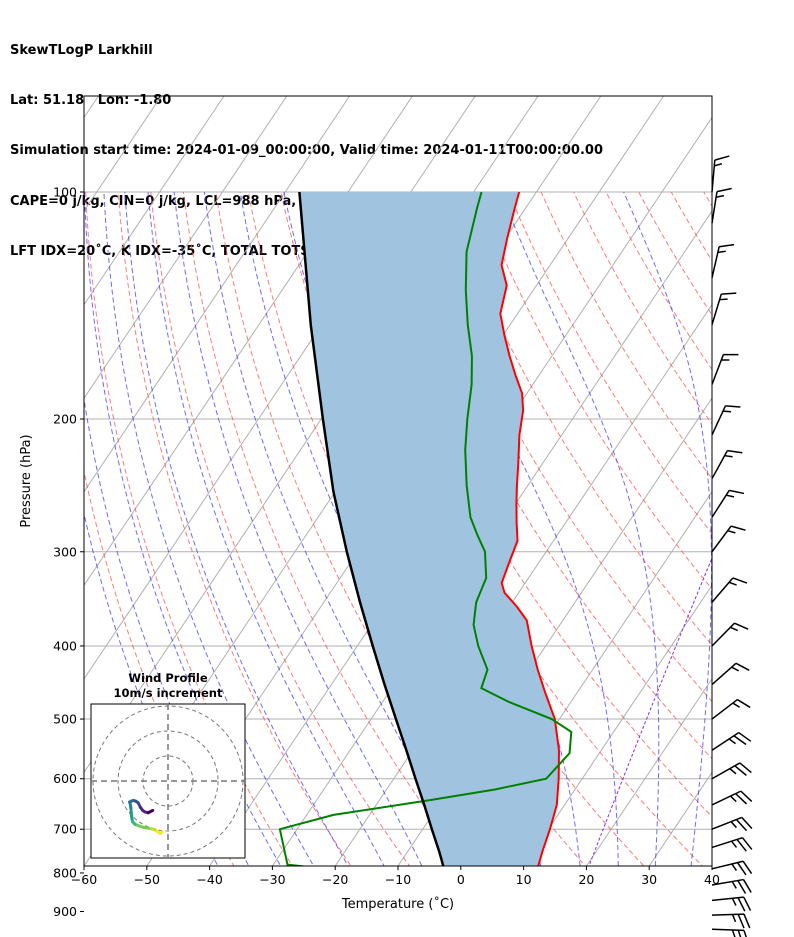 This screenshot has height=937, width=794. Describe the element at coordinates (65, 551) in the screenshot. I see `y-tick-label: 300` at that location.